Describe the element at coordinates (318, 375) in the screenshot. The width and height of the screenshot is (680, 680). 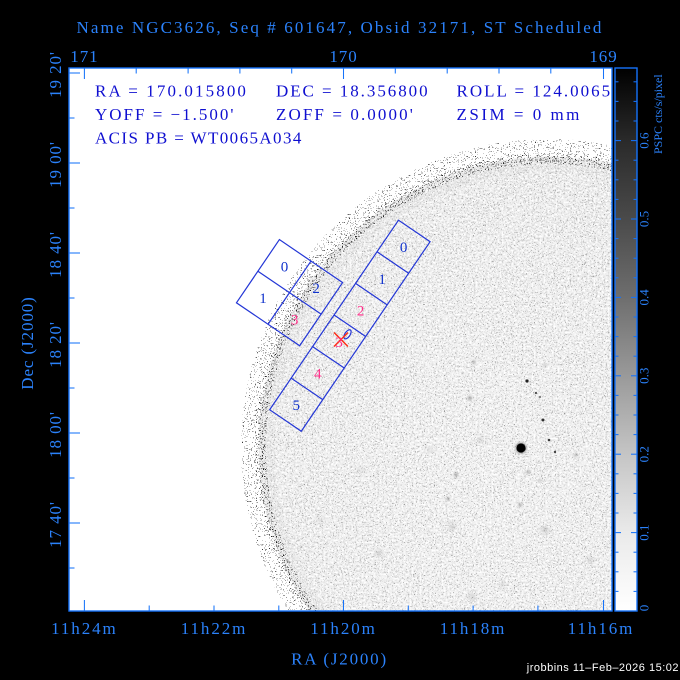
I see `svg-text: 4` at that location.